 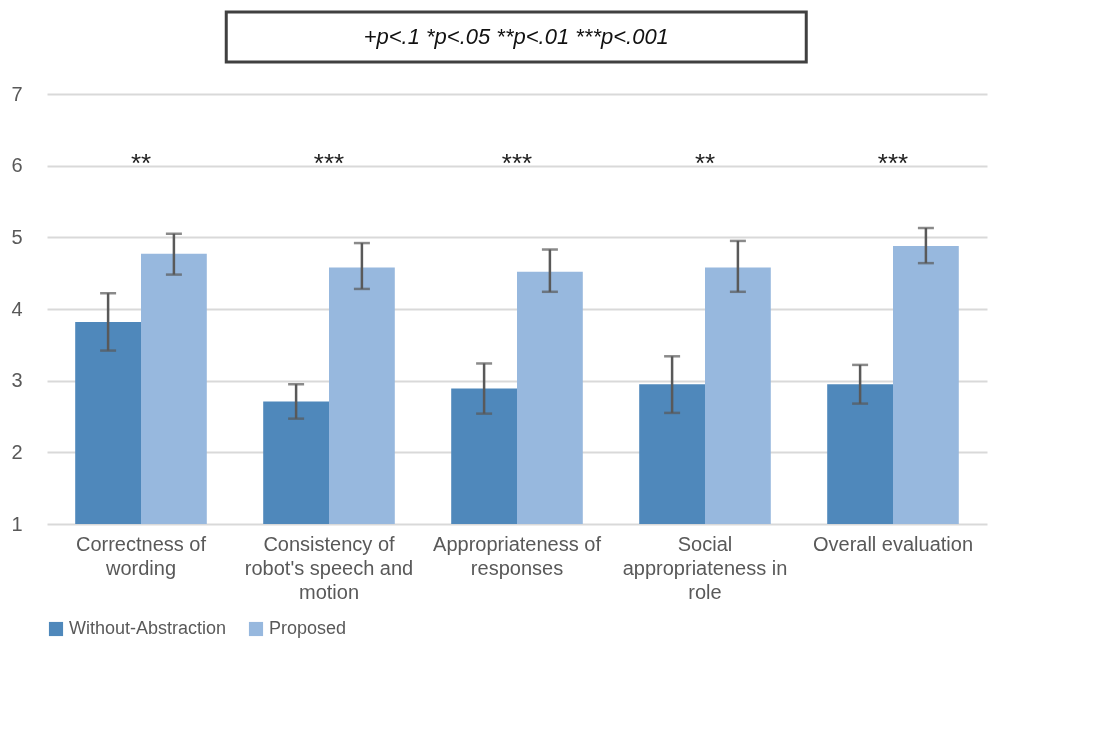 What do you see at coordinates (516, 36) in the screenshot?
I see `text: +p<.1 *p<.05 **p<.01 ***p<.001` at bounding box center [516, 36].